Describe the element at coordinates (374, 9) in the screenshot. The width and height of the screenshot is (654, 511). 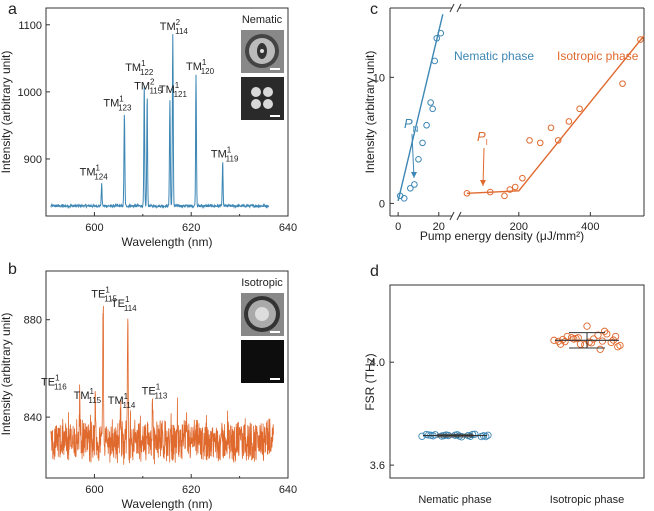
I see `panel-letter-c: c` at that location.